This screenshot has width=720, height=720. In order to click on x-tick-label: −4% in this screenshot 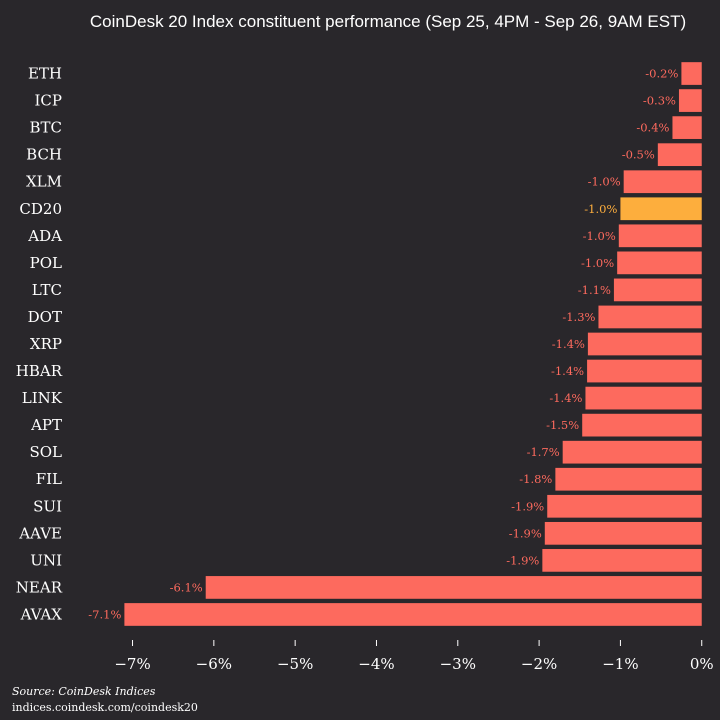, I will do `click(376, 664)`.